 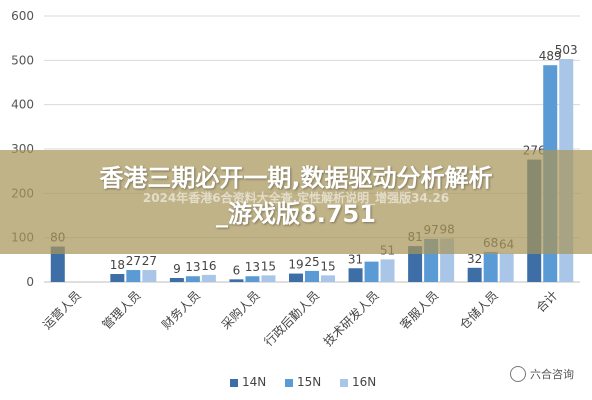 What do you see at coordinates (566, 50) in the screenshot?
I see `data-label: 503` at bounding box center [566, 50].